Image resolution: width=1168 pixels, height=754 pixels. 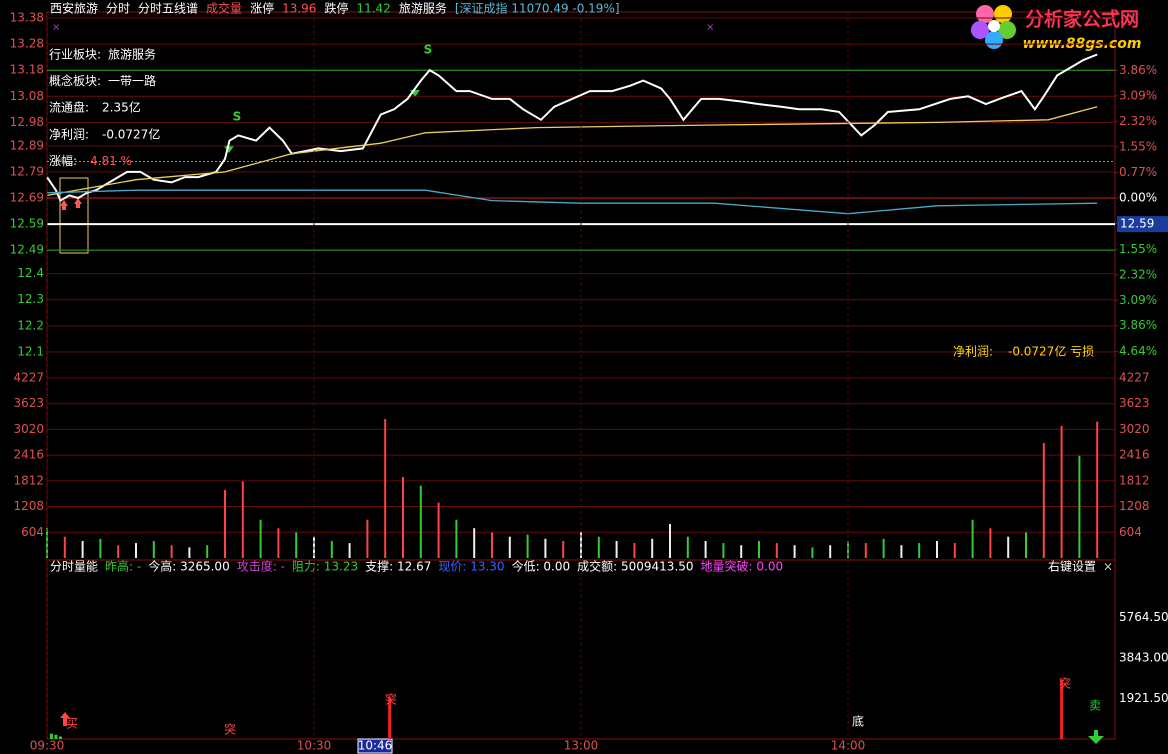 What do you see at coordinates (118, 9) in the screenshot?
I see `header-item: 分时` at bounding box center [118, 9].